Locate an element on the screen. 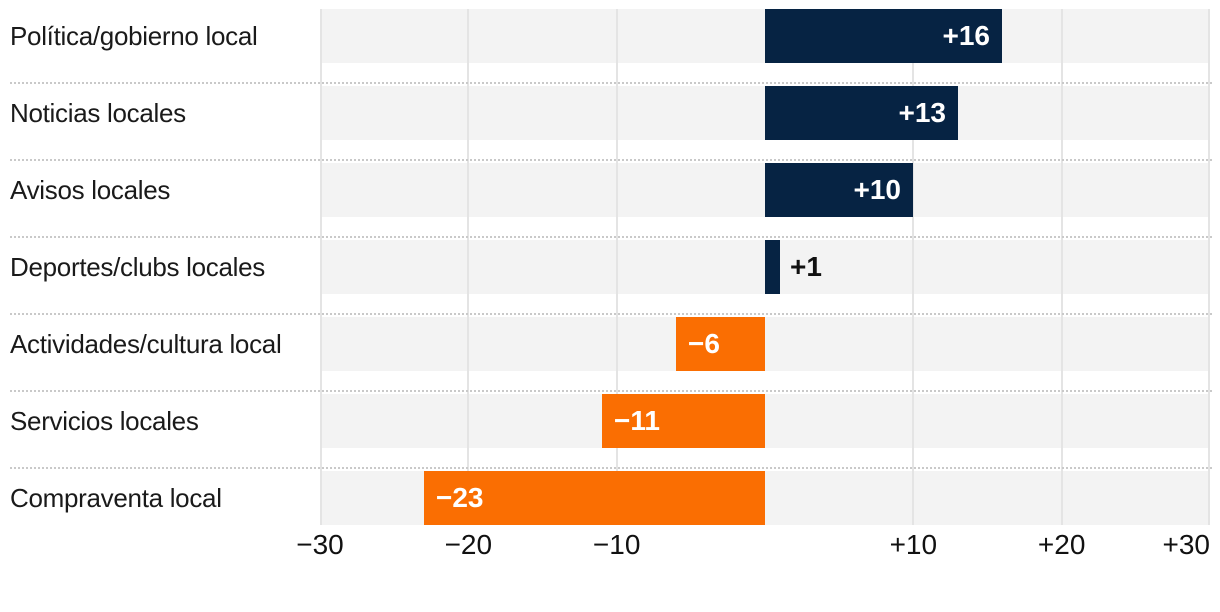 This screenshot has width=1220, height=612. bar-value-label: +1 is located at coordinates (806, 266).